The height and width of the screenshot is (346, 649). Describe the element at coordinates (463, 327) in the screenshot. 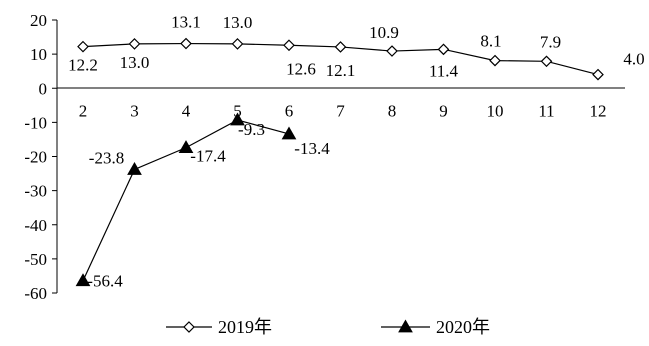

I see `legend-label: 2020年` at that location.